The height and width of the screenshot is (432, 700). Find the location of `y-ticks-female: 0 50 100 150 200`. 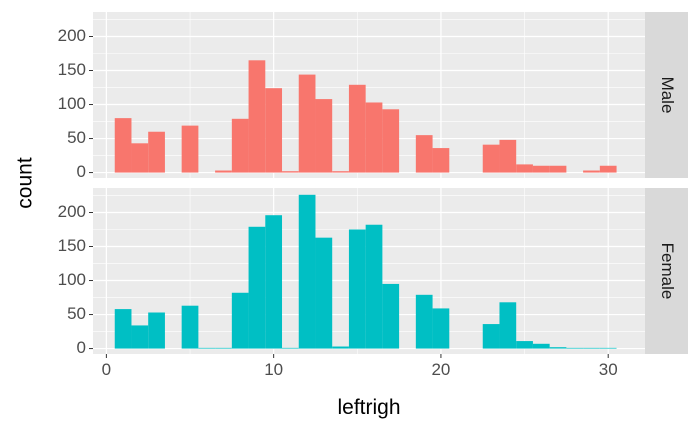

y-ticks-female: 0 50 100 150 200 is located at coordinates (75, 279).